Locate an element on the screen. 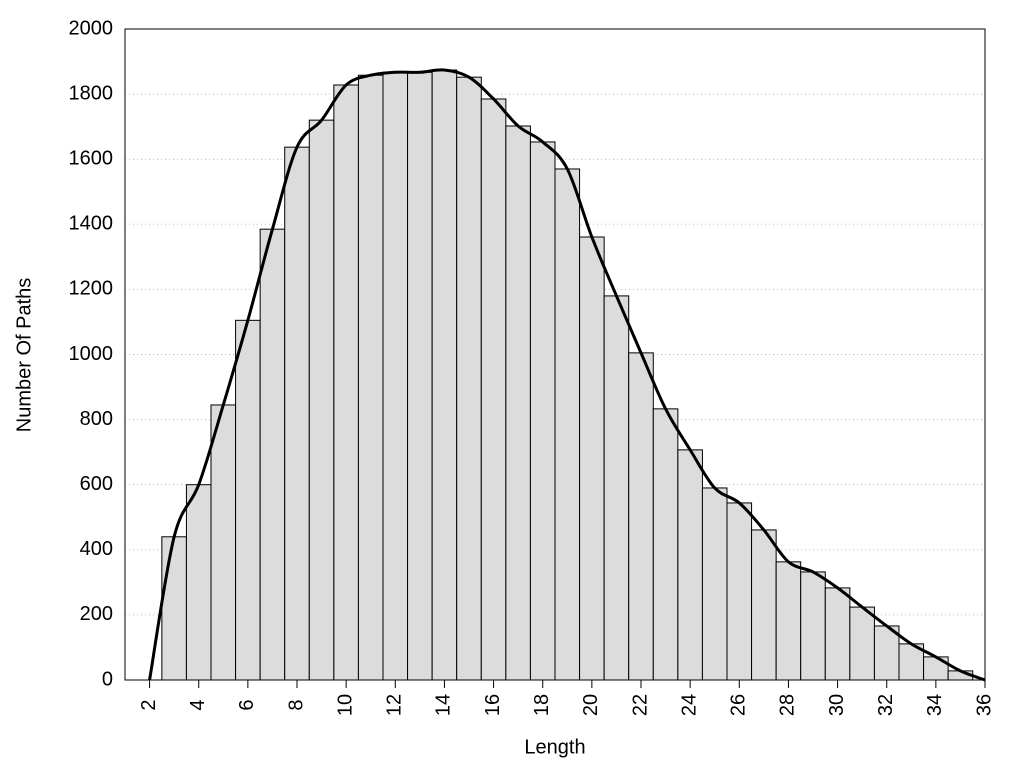 The image size is (1024, 768). x-tick-label: 28 is located at coordinates (788, 705).